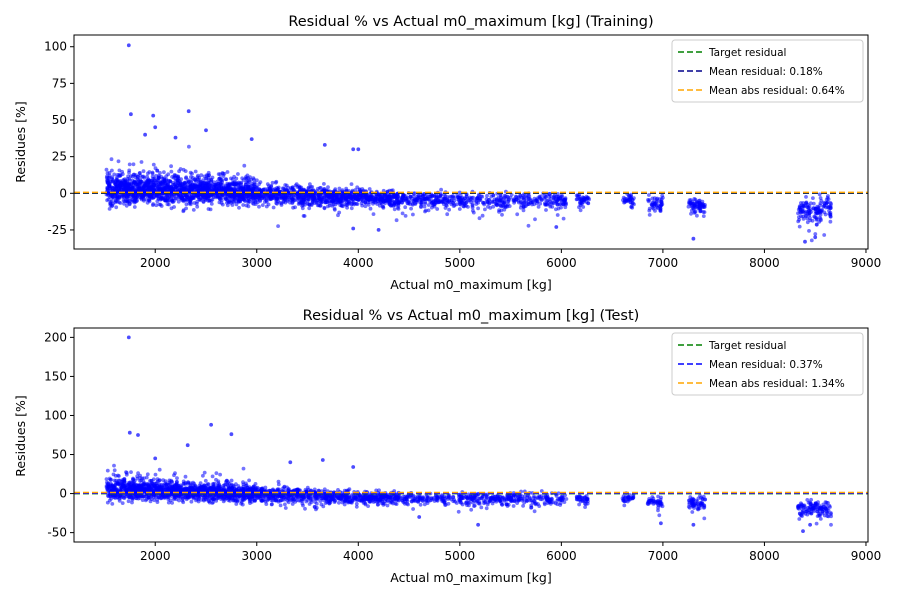  I want to click on y-tick-label: 100, so click(55, 47).